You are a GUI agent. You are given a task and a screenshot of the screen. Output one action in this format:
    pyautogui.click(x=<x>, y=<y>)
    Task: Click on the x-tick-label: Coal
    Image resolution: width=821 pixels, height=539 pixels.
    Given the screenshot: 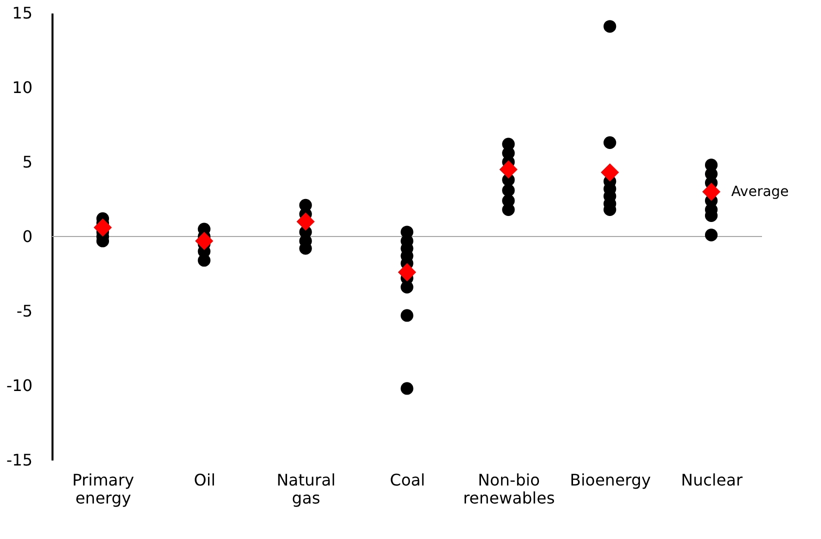 What is the action you would take?
    pyautogui.click(x=408, y=480)
    